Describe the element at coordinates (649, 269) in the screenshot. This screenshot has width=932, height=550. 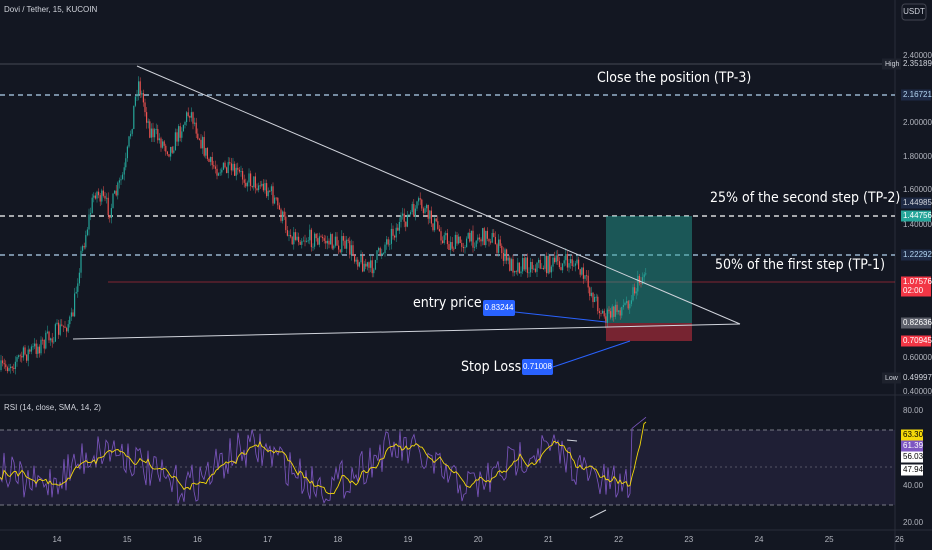
I see `profit-zone` at that location.